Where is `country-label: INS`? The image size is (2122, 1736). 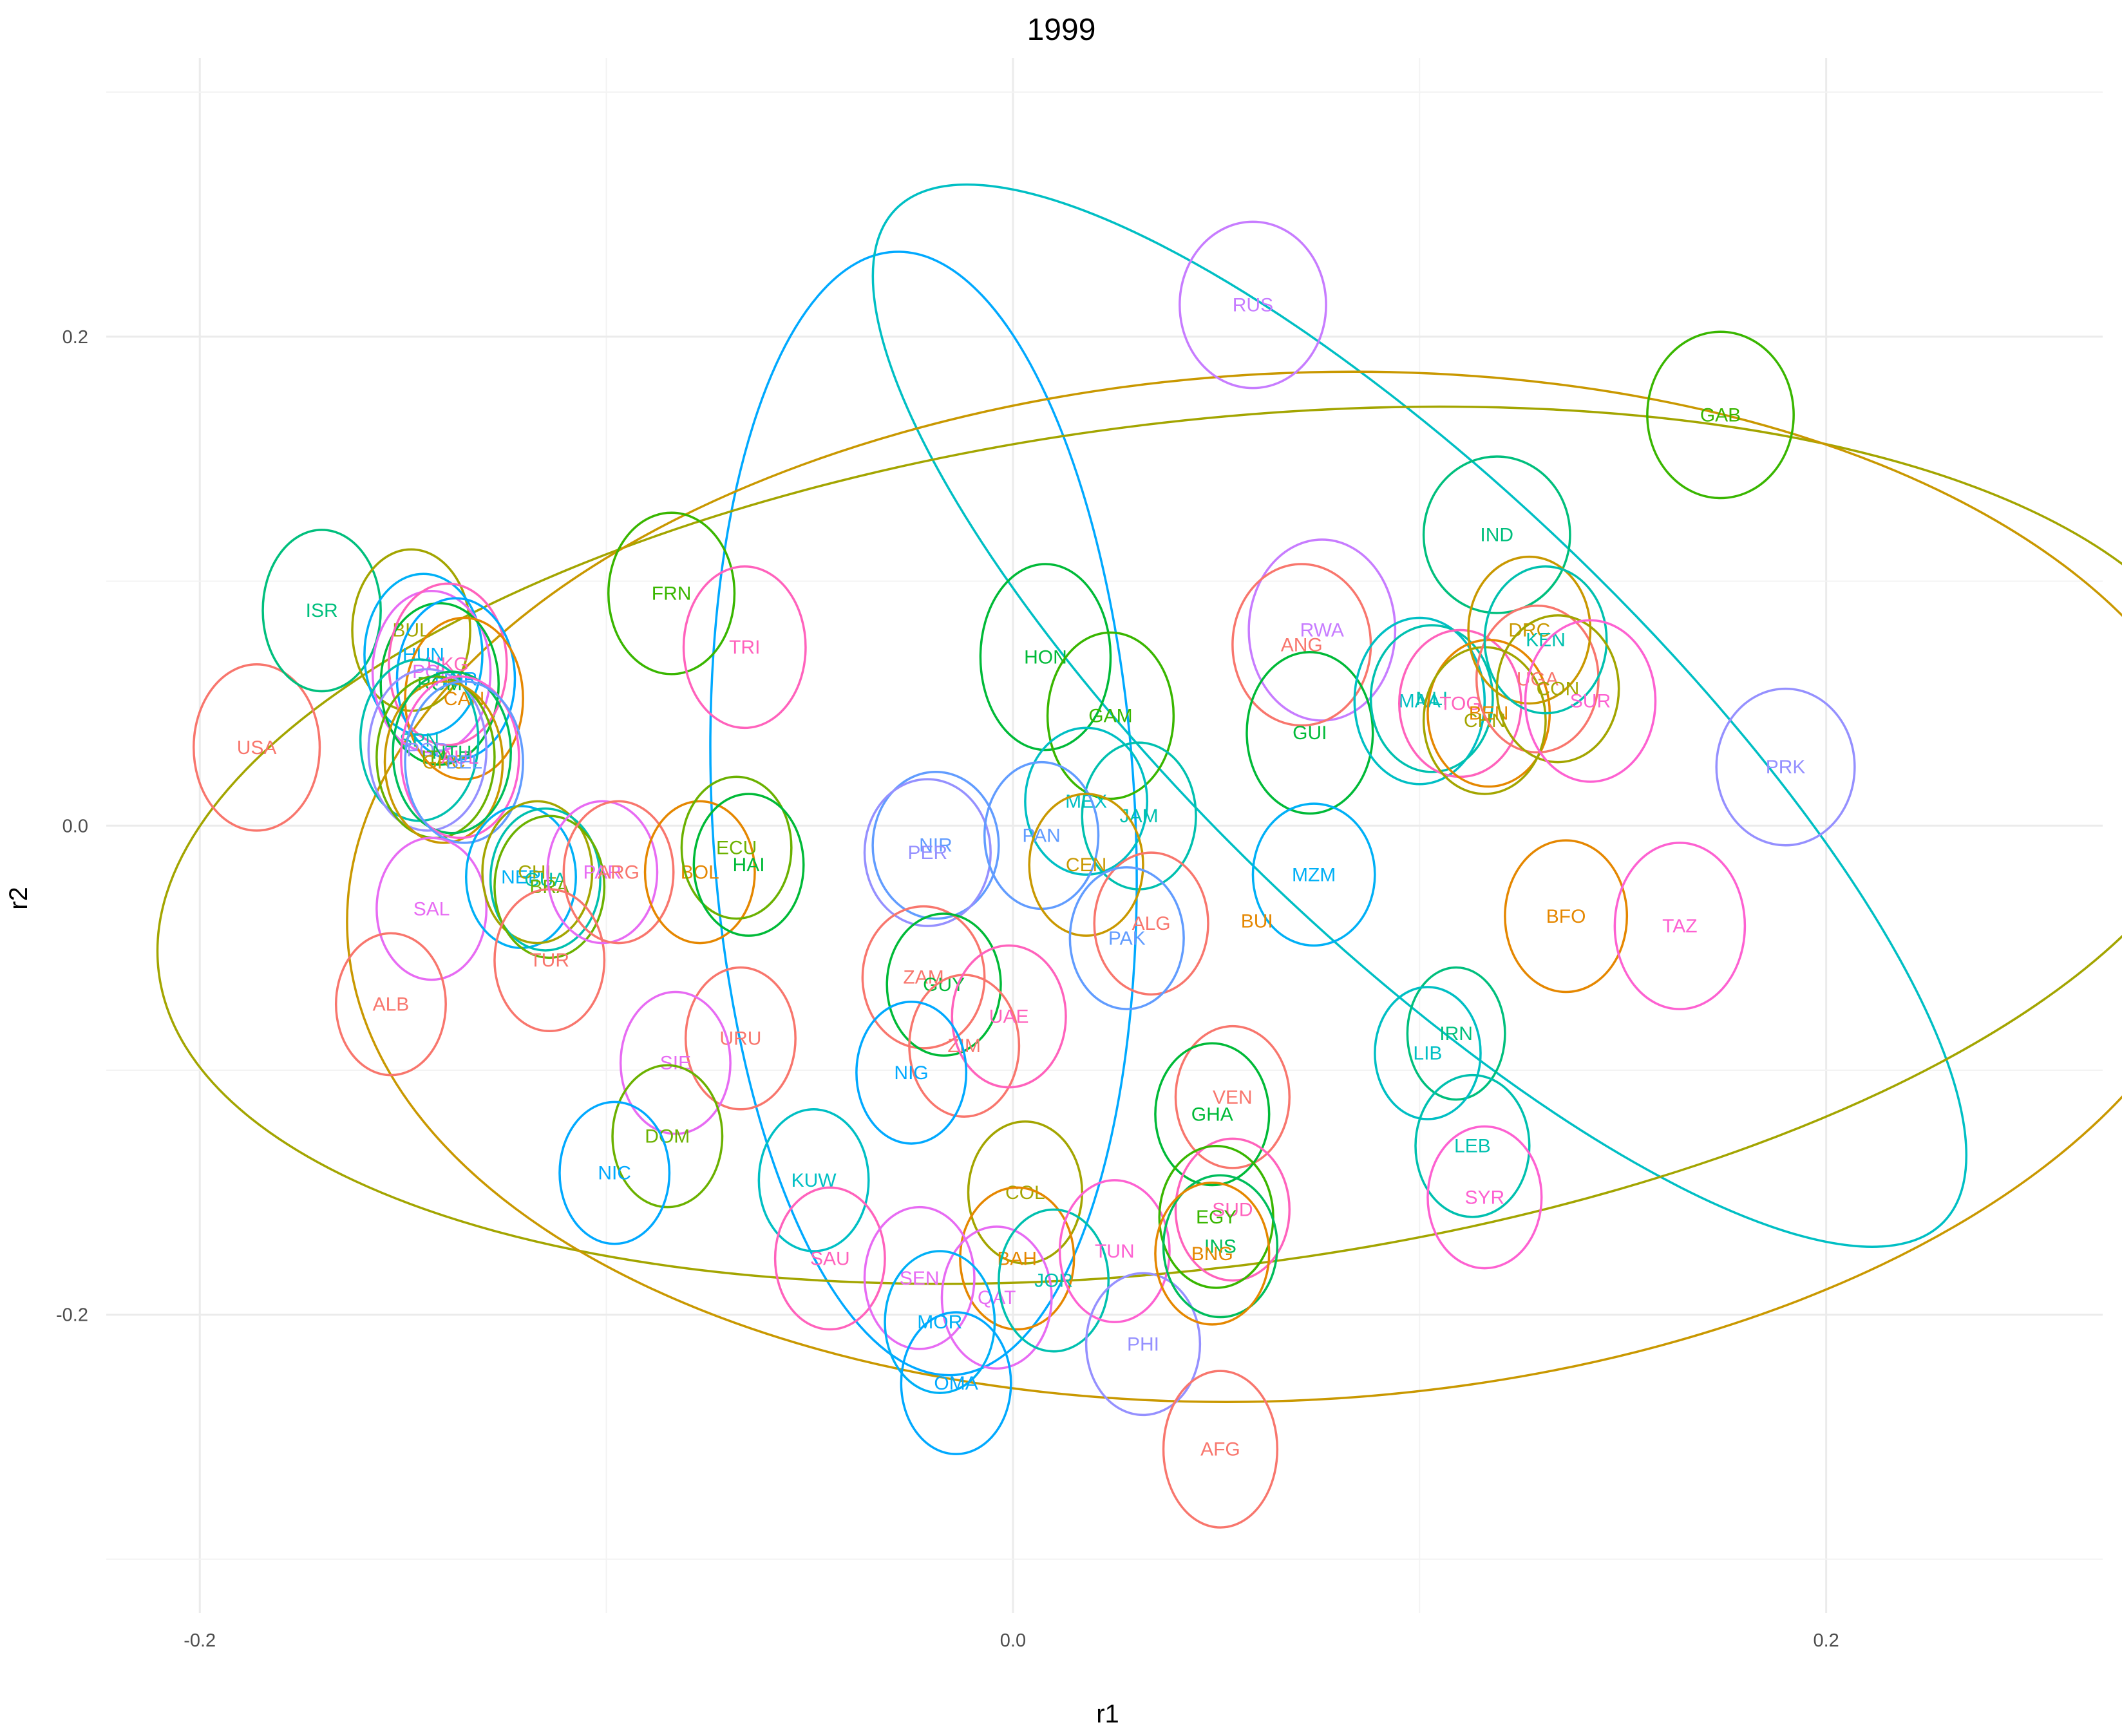
country-label: INS is located at coordinates (1220, 1246).